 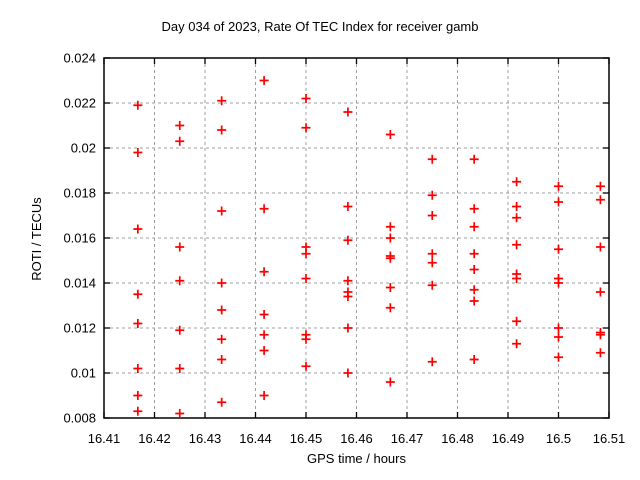 What do you see at coordinates (457, 438) in the screenshot?
I see `x-tick-label: 16.48` at bounding box center [457, 438].